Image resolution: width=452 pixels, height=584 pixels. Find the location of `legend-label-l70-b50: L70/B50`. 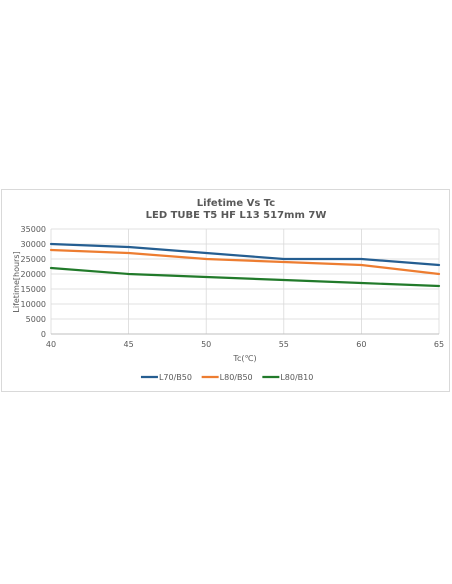

legend-label-l70-b50: L70/B50 is located at coordinates (175, 377).